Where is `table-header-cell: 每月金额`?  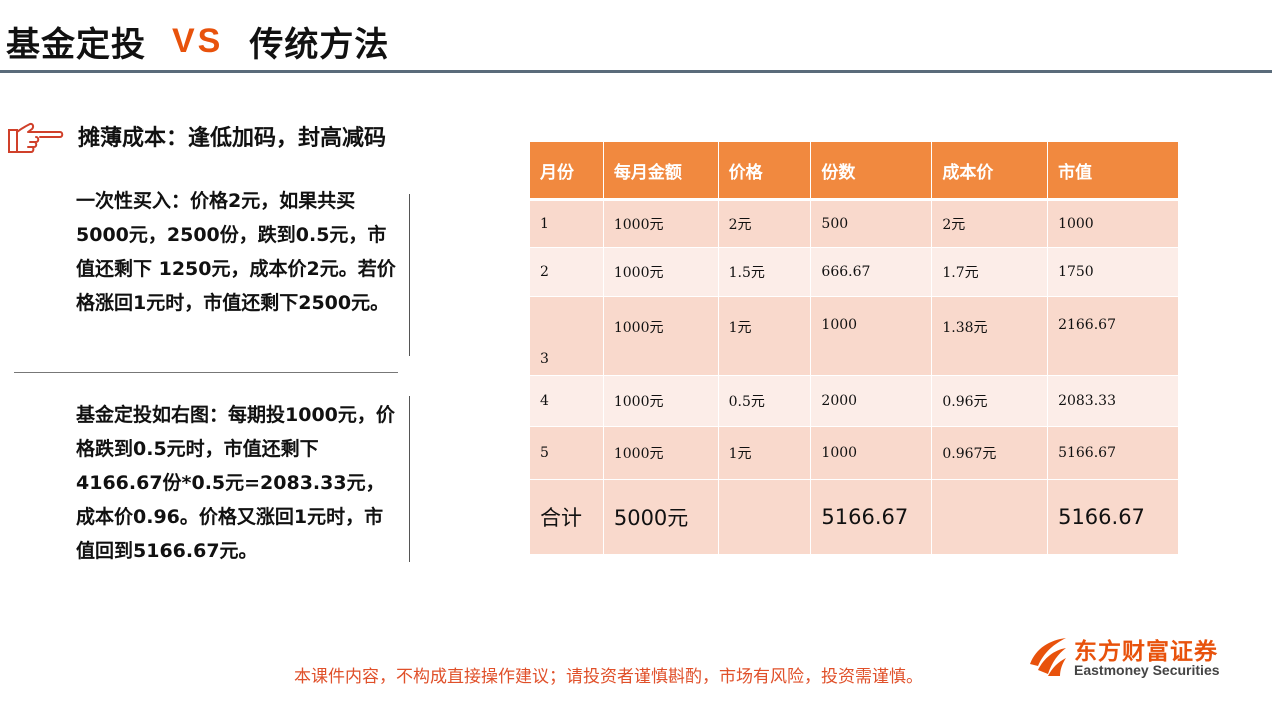
table-header-cell: 每月金额 is located at coordinates (660, 171).